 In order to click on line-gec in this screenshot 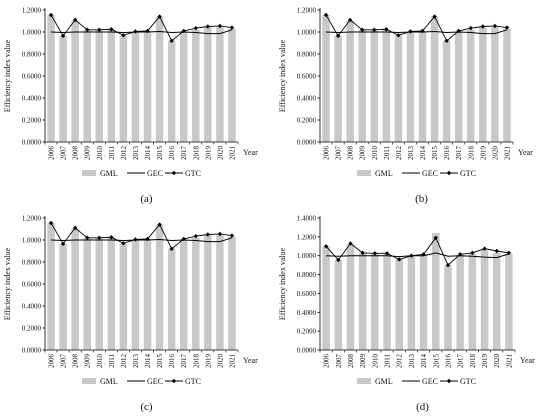, I will do `click(142, 32)`.